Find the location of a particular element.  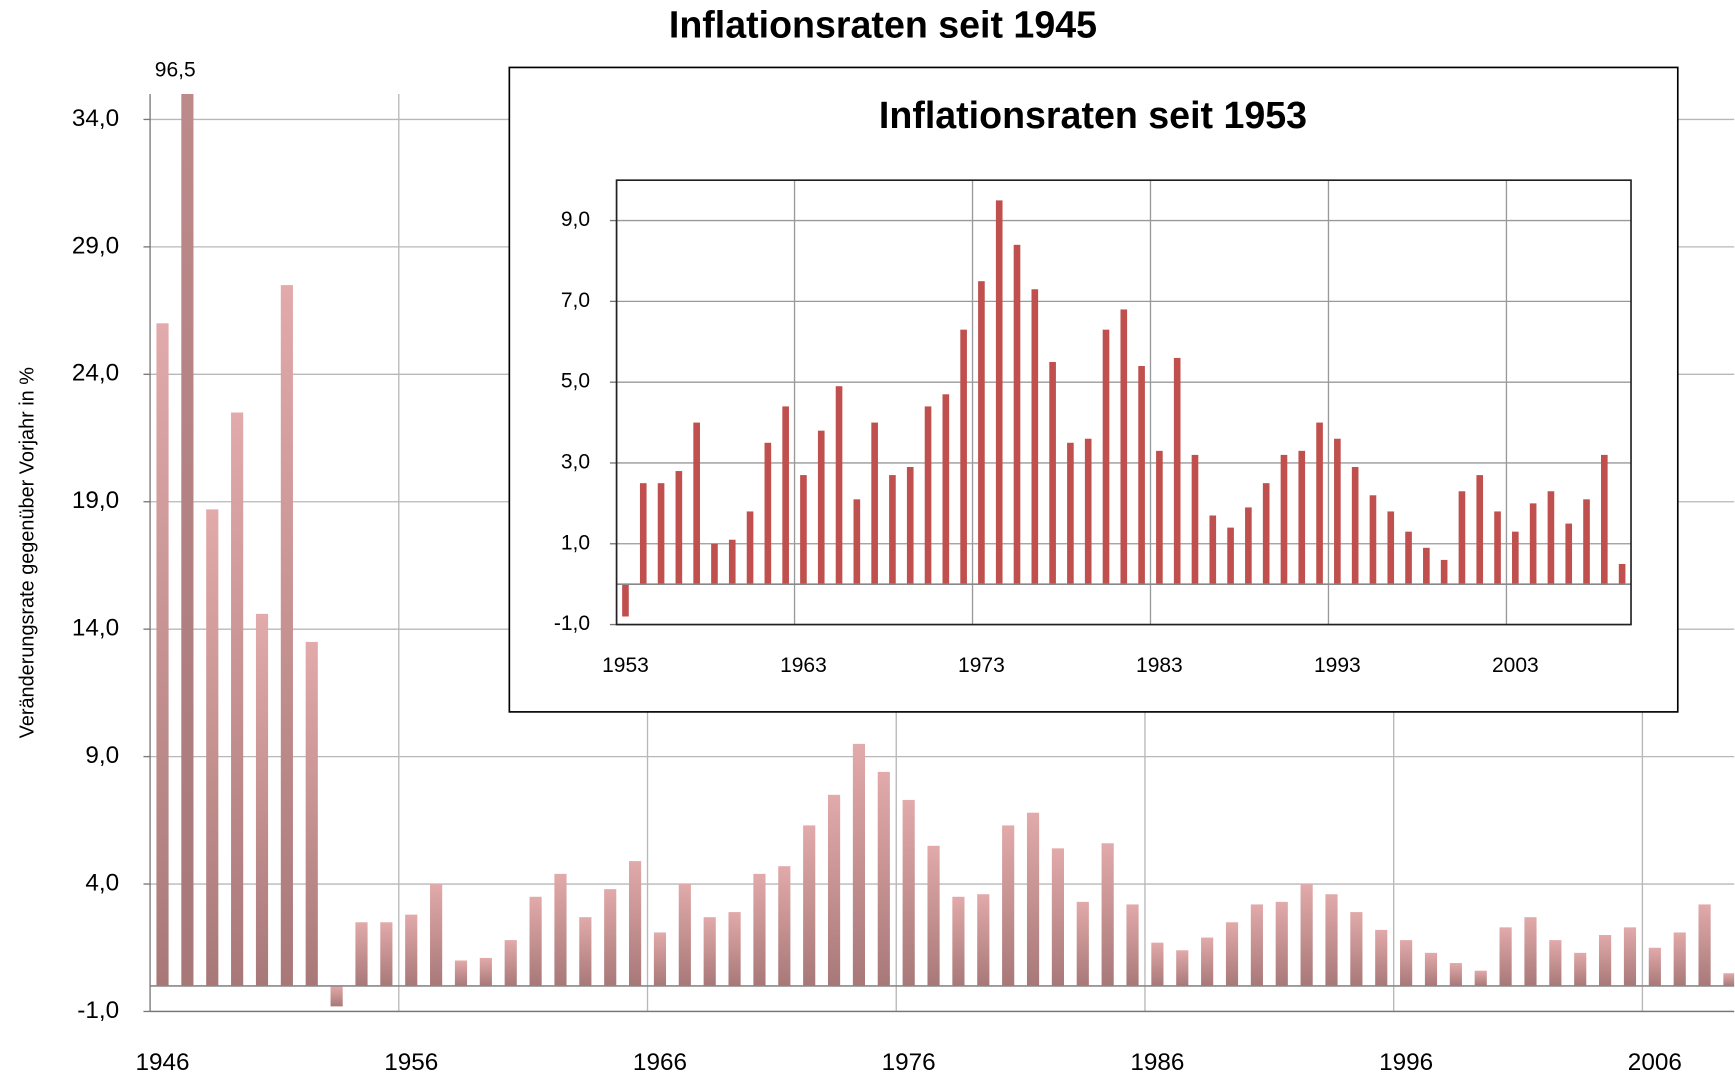

y-tick-label: -1,0 is located at coordinates (572, 623).